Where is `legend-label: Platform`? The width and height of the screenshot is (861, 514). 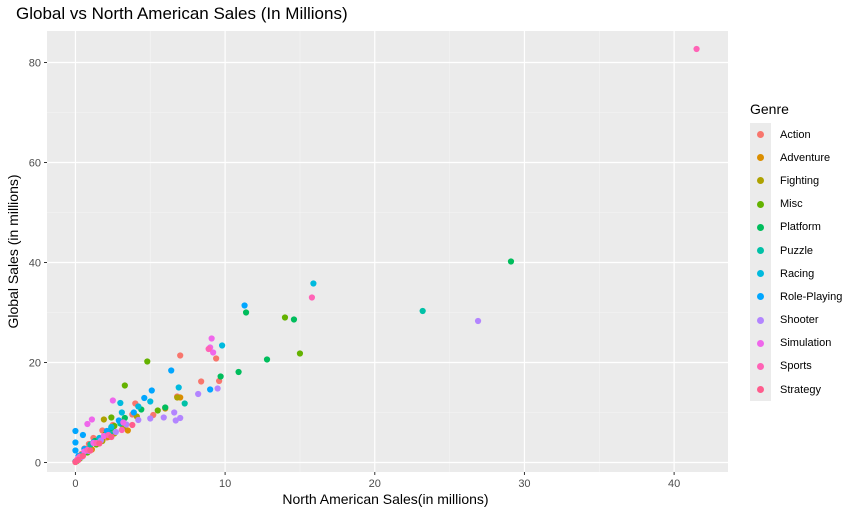
legend-label: Platform is located at coordinates (800, 227).